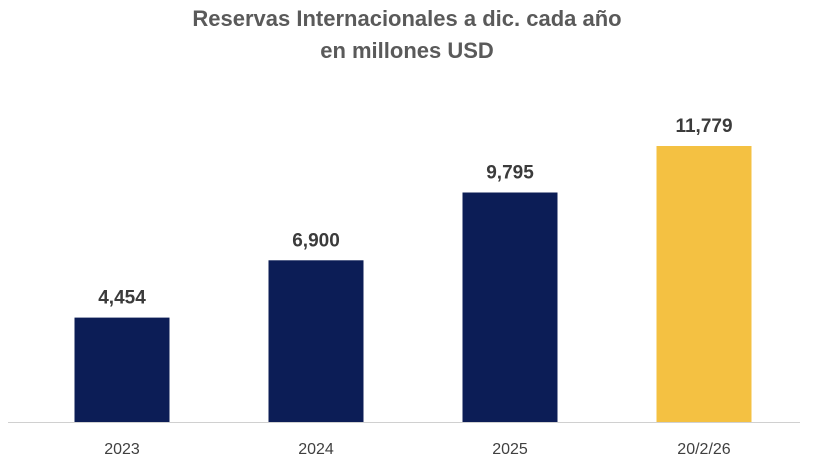 The image size is (814, 472). I want to click on x-tick-label-2025: 2025, so click(510, 449).